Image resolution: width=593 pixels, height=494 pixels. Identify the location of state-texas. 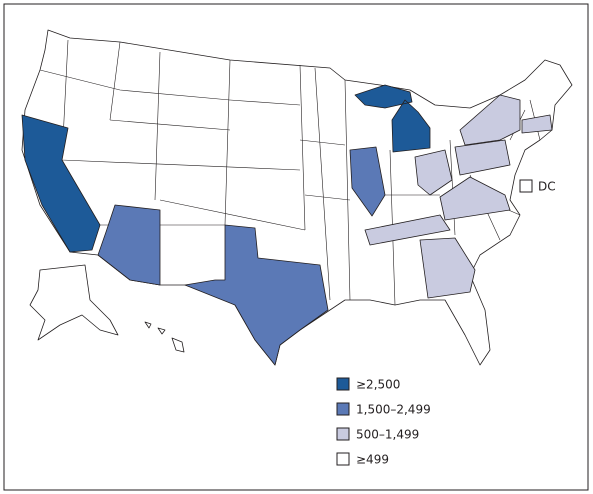
(256, 295).